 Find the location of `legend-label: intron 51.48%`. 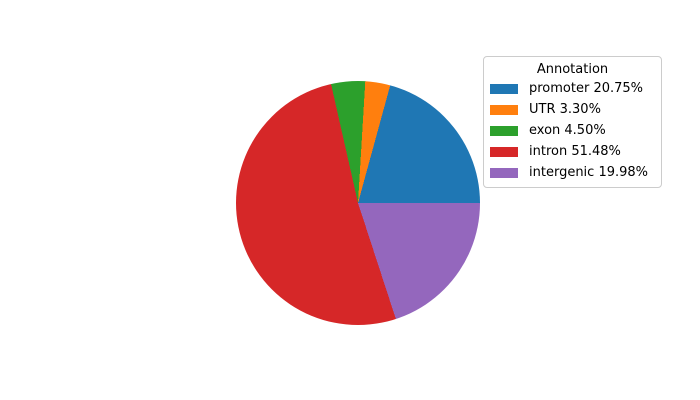

legend-label: intron 51.48% is located at coordinates (575, 151).